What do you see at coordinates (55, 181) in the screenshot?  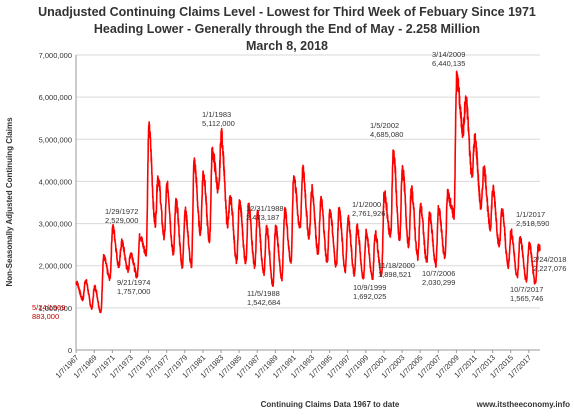 I see `y-tick-label: 4,000,000` at bounding box center [55, 181].